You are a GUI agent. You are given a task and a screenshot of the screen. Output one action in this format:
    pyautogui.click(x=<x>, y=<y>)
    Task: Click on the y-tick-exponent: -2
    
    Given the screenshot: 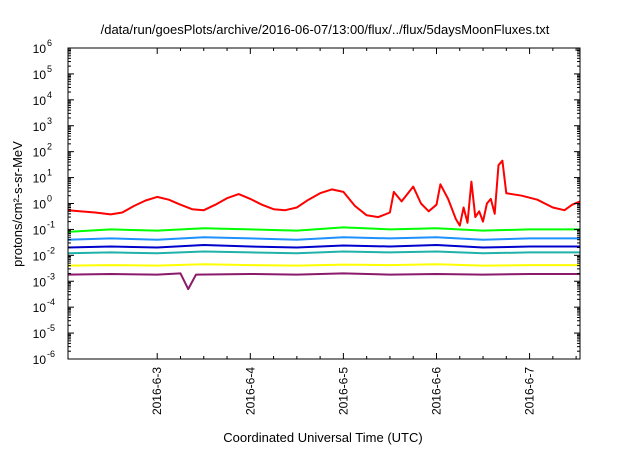 What is the action you would take?
    pyautogui.click(x=51, y=250)
    